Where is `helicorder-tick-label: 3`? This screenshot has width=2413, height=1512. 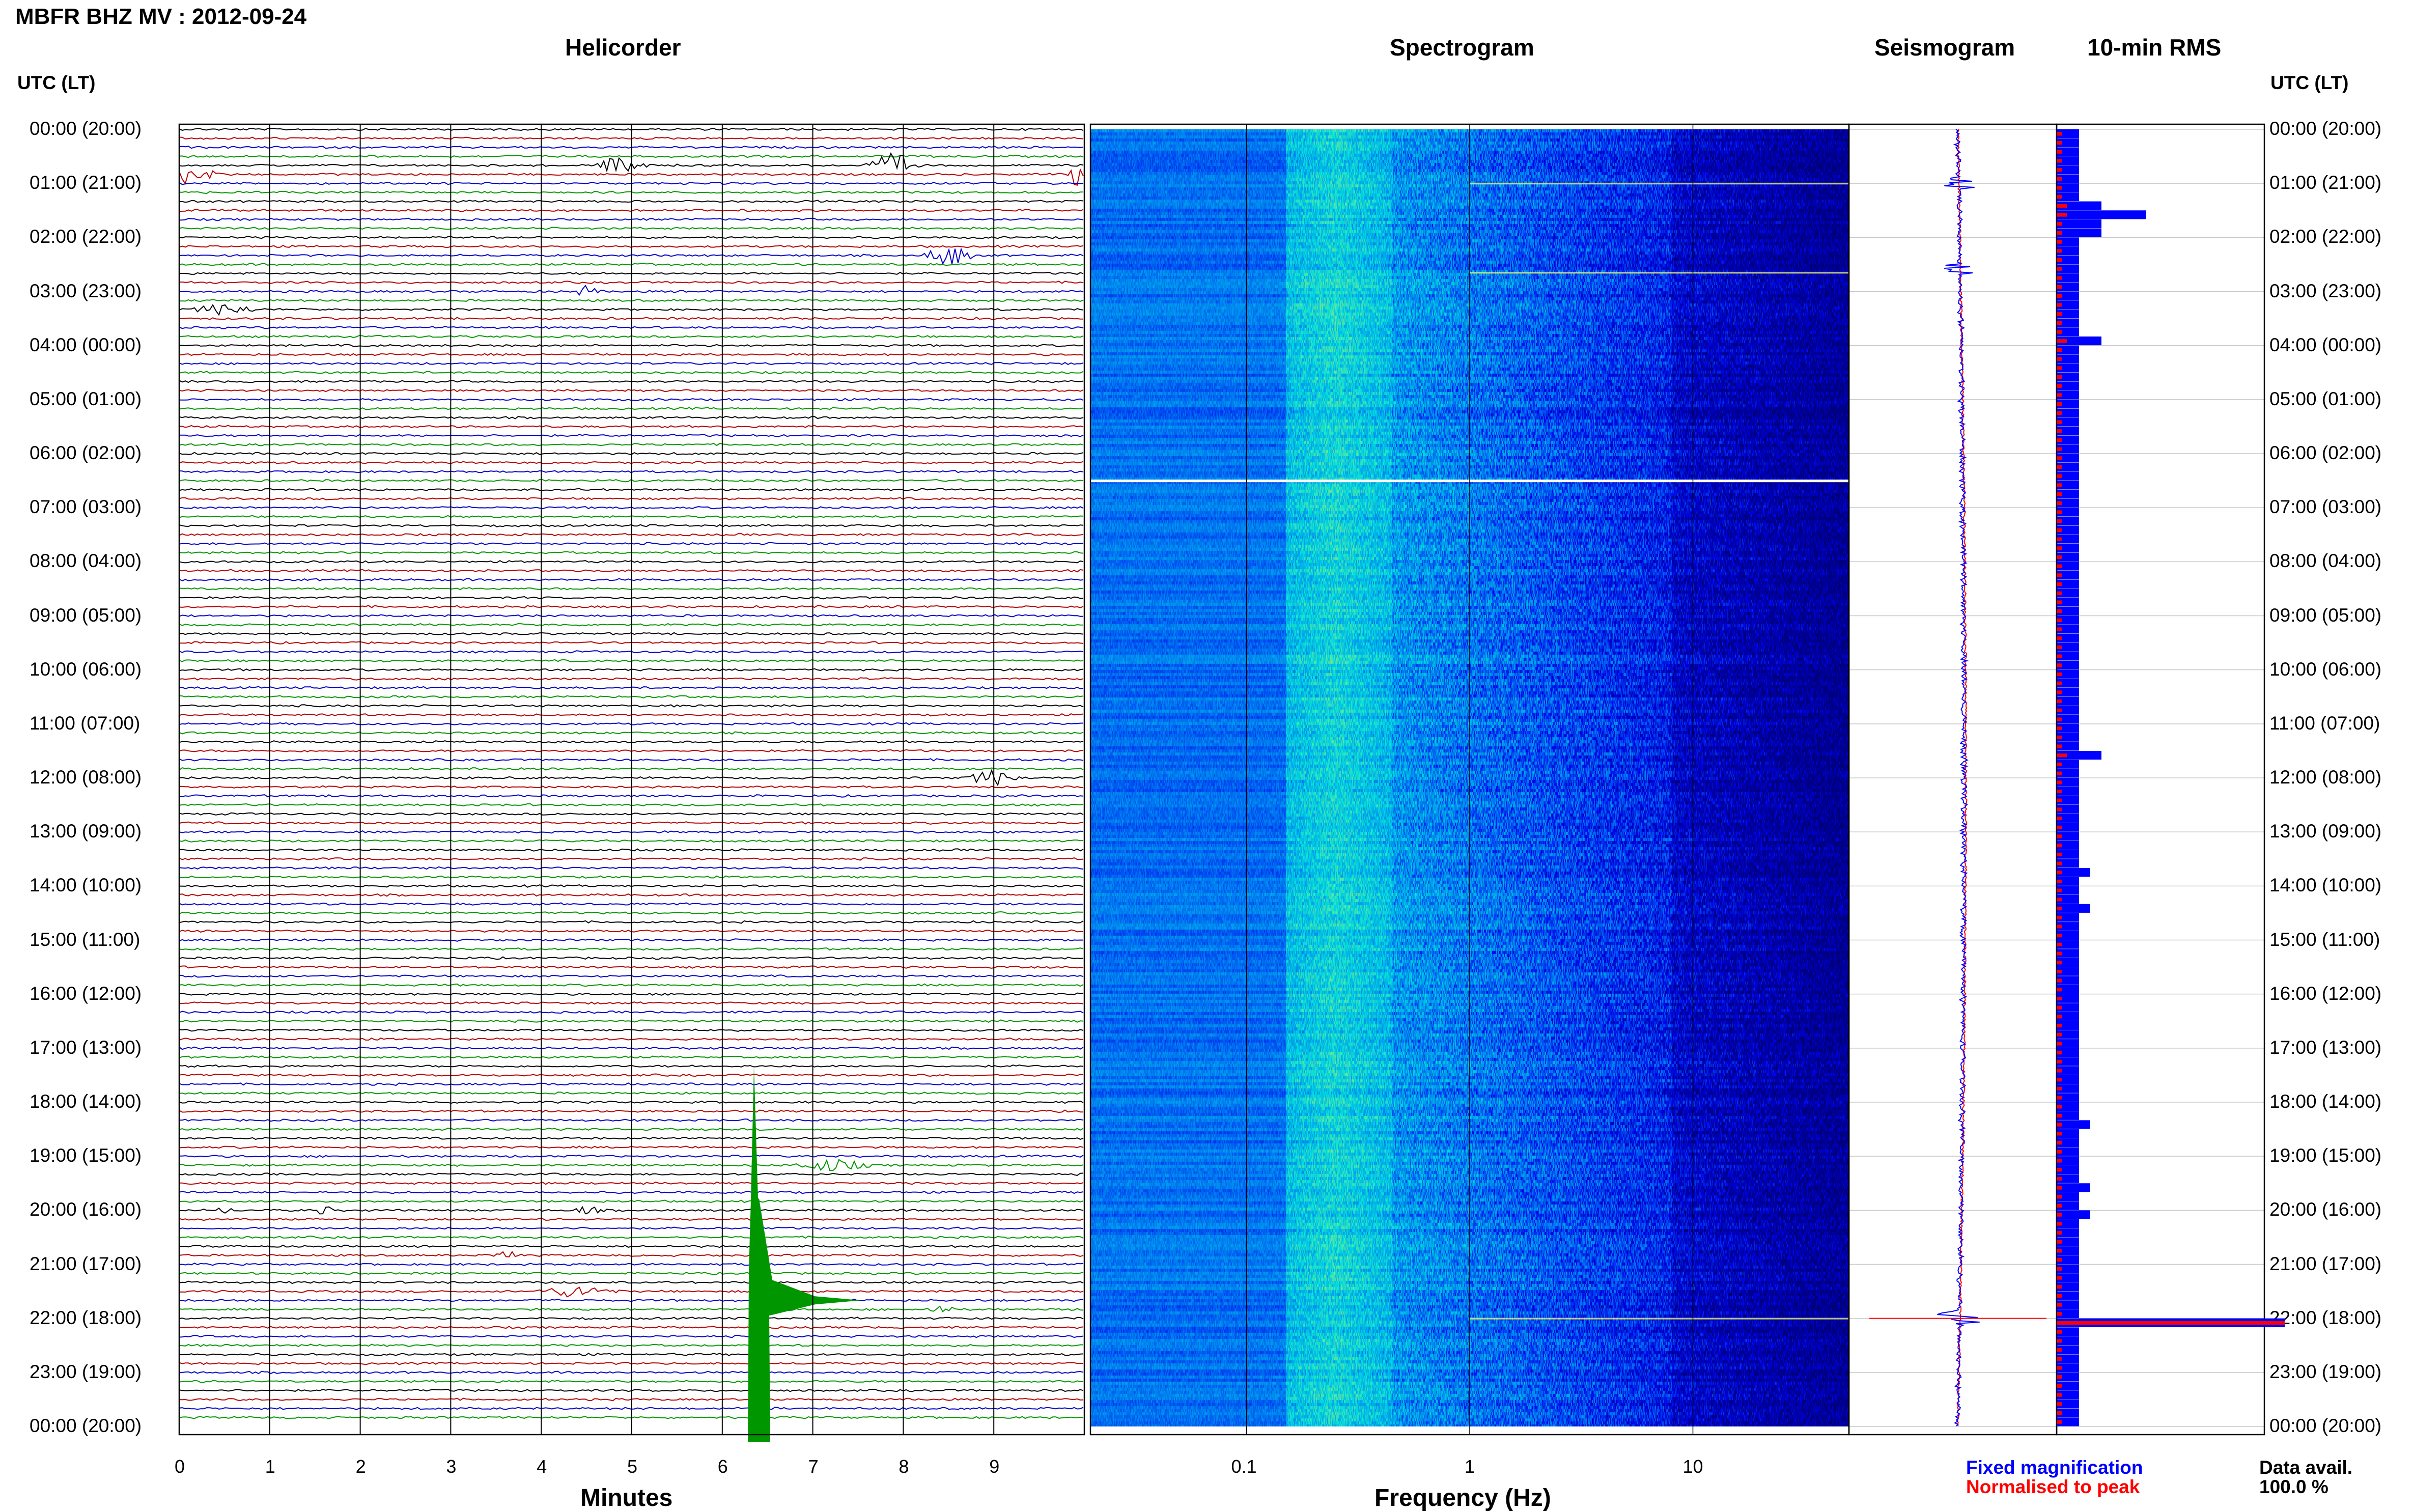
helicorder-tick-label: 3 is located at coordinates (451, 1466).